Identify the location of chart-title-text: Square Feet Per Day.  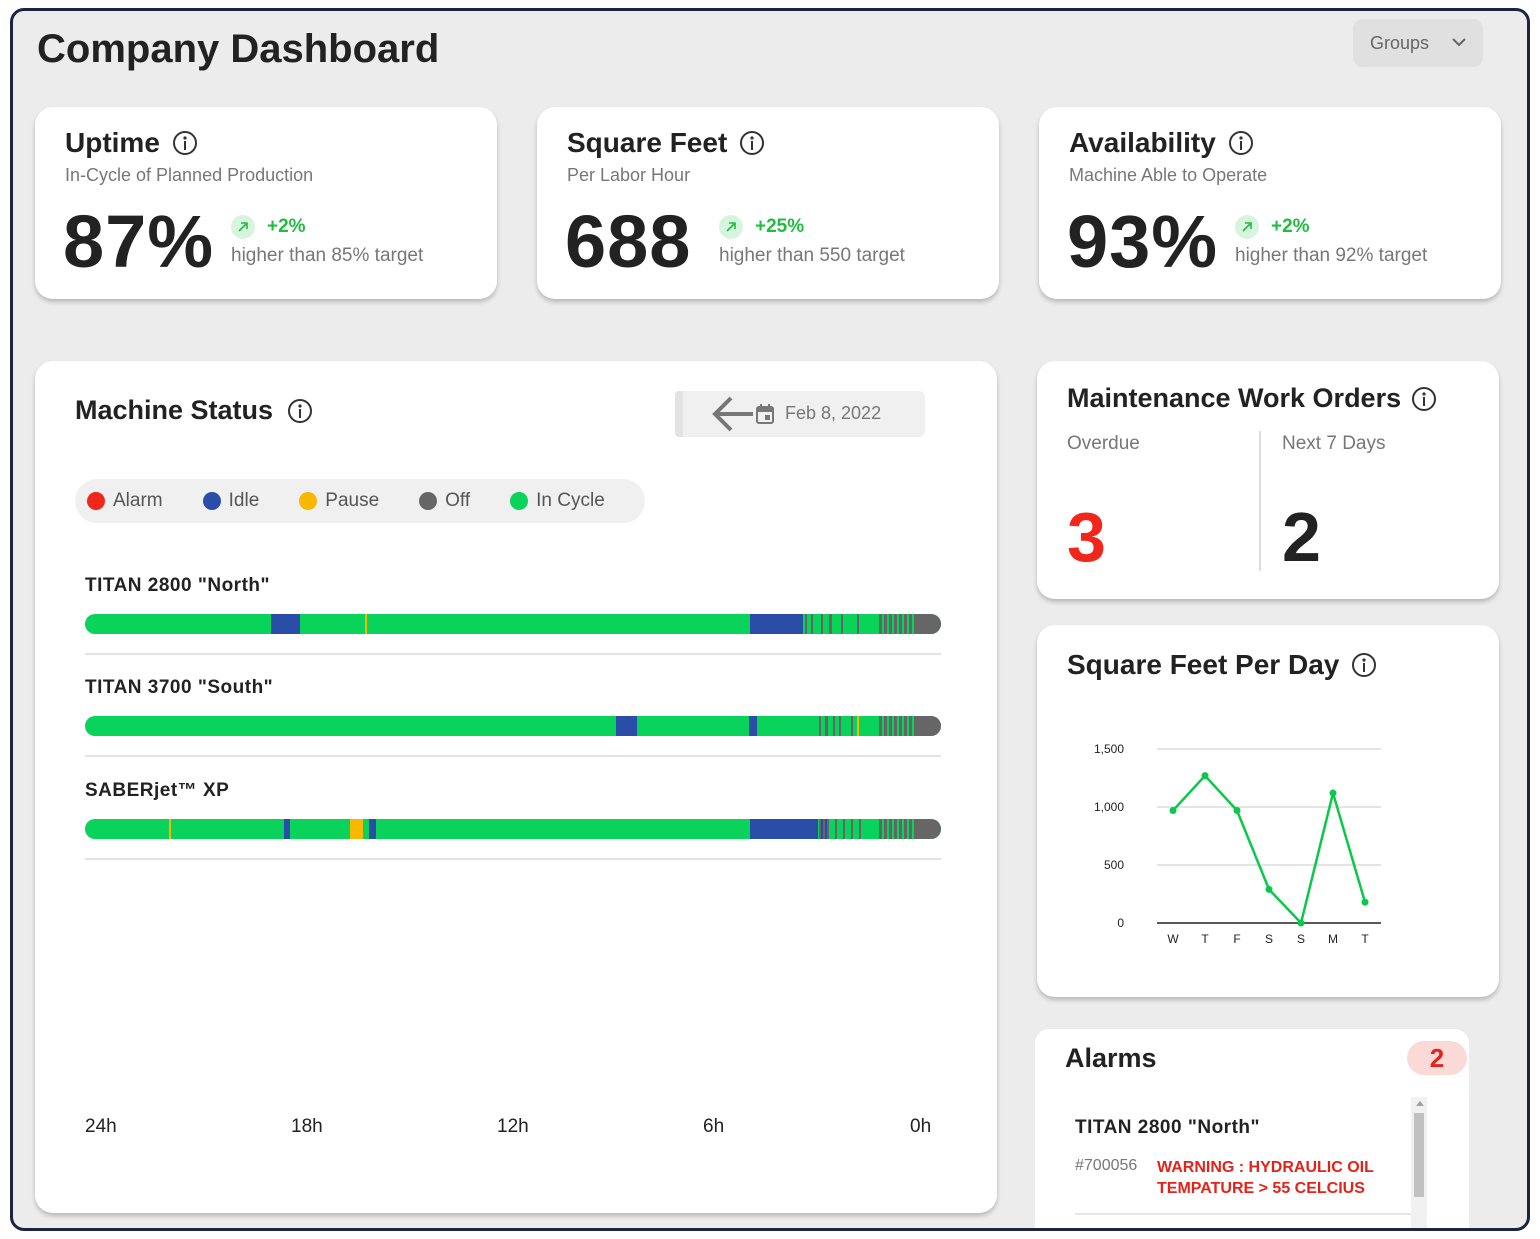
(1203, 664).